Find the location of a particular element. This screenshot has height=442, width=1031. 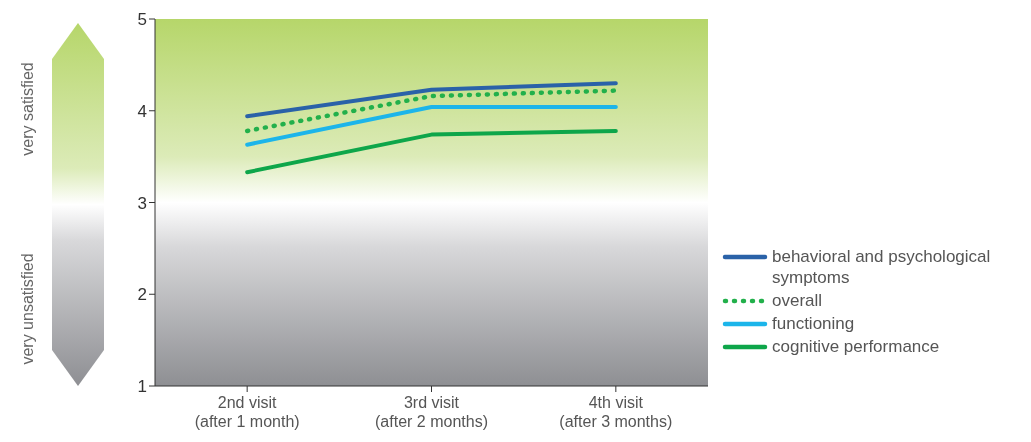

y-tick-label: 3 is located at coordinates (142, 203).